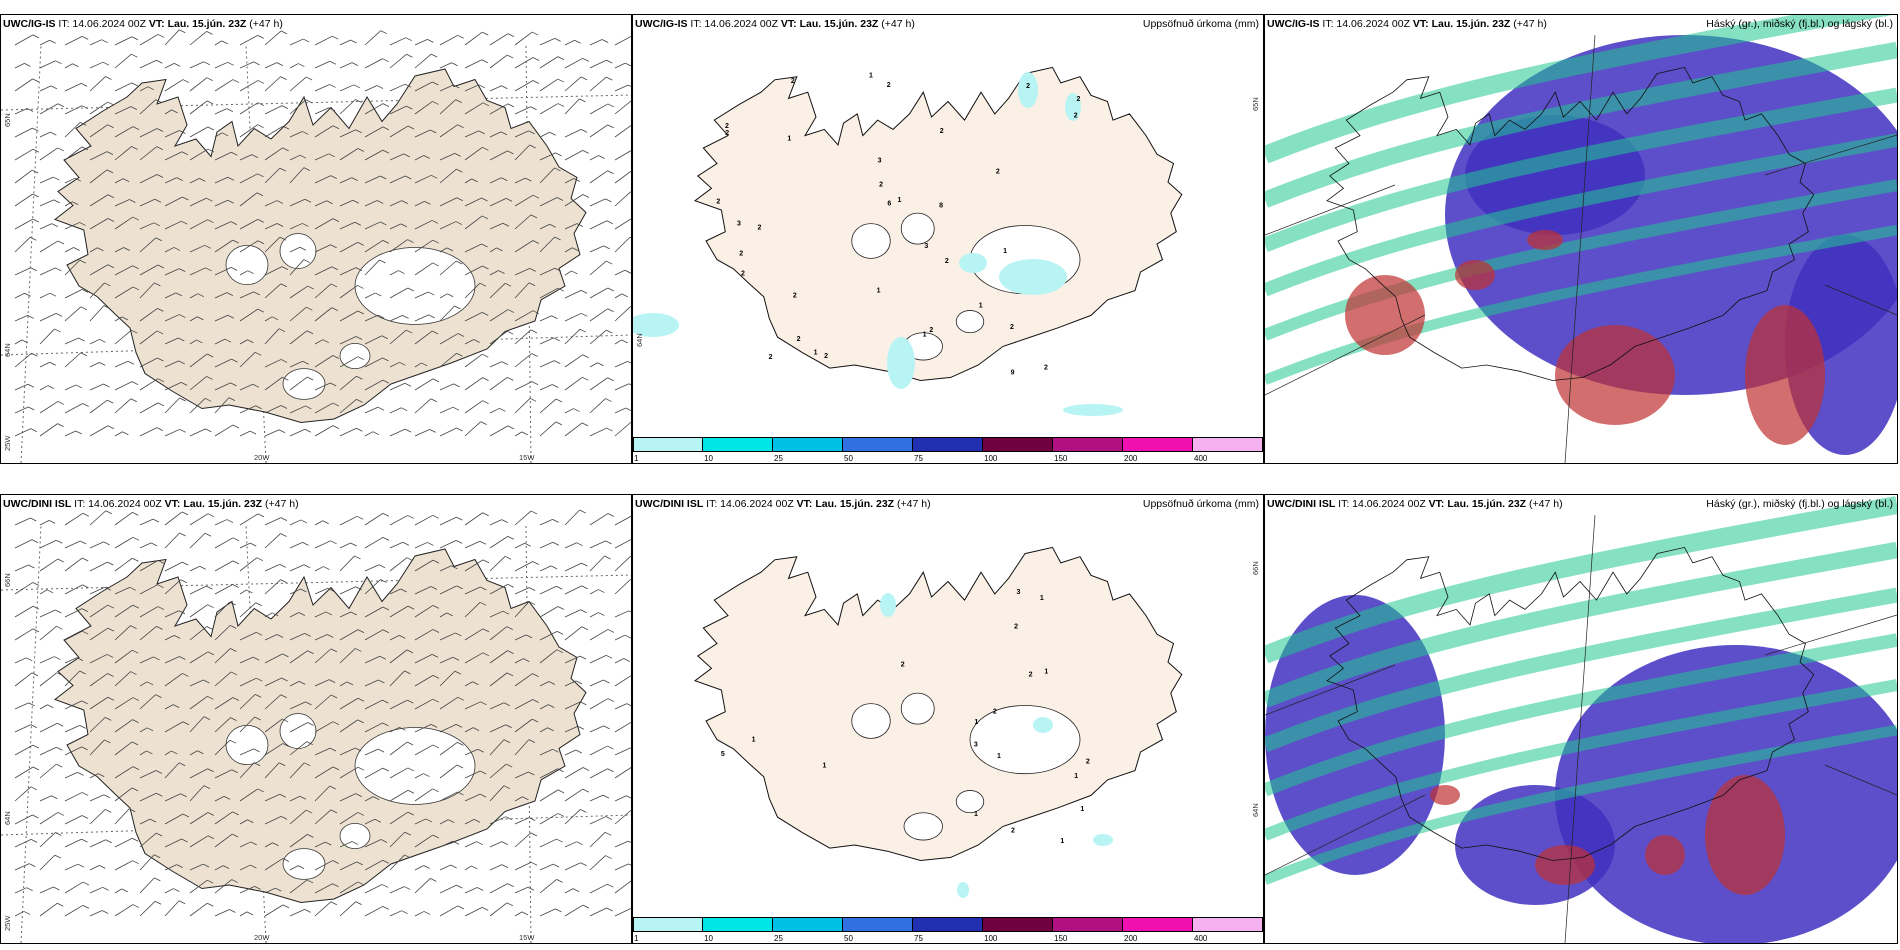 Image resolution: width=1900 pixels, height=950 pixels. I want to click on glacier, so click(923, 826).